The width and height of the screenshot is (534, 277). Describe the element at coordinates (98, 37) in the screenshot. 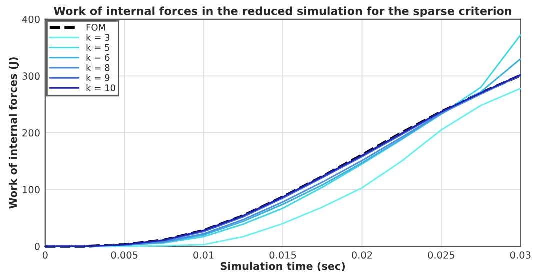

I see `legend-label: k = 3` at that location.